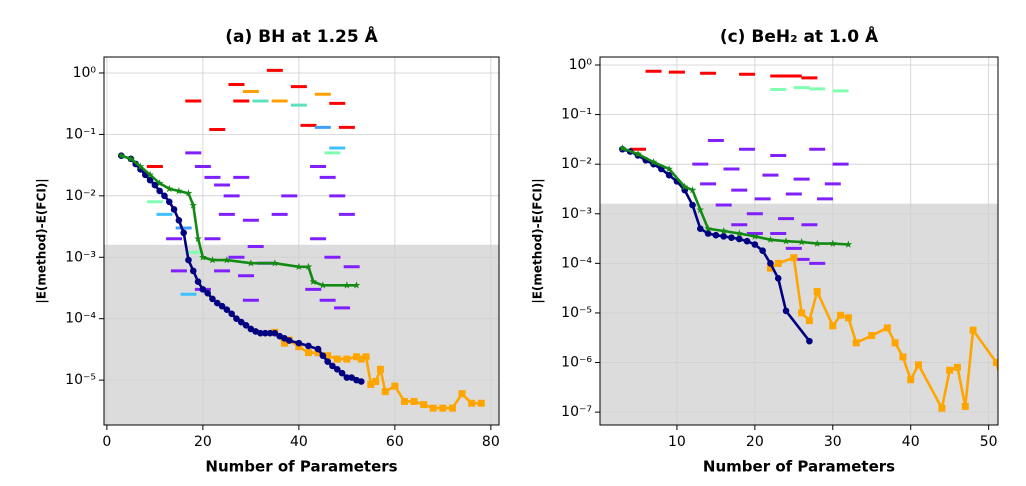 This screenshot has width=1026, height=486. What do you see at coordinates (80, 134) in the screenshot?
I see `y-tick-label: 10⁻¹` at bounding box center [80, 134].